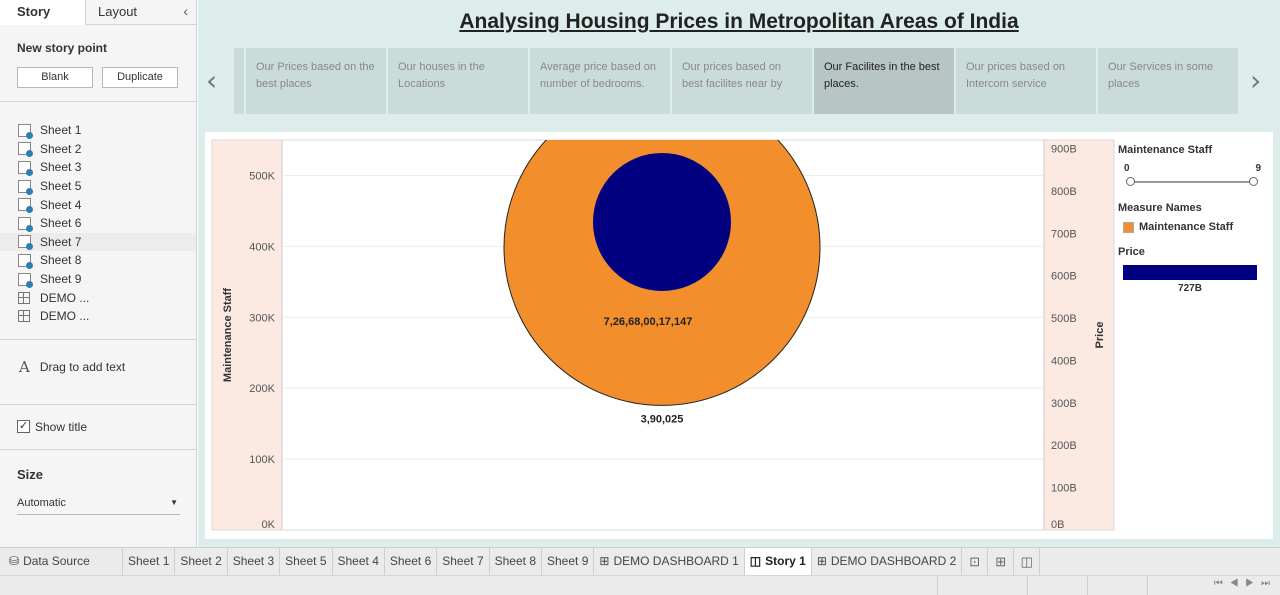 This screenshot has width=1280, height=595. What do you see at coordinates (98, 167) in the screenshot?
I see `sheet-list-item: Sheet 3` at bounding box center [98, 167].